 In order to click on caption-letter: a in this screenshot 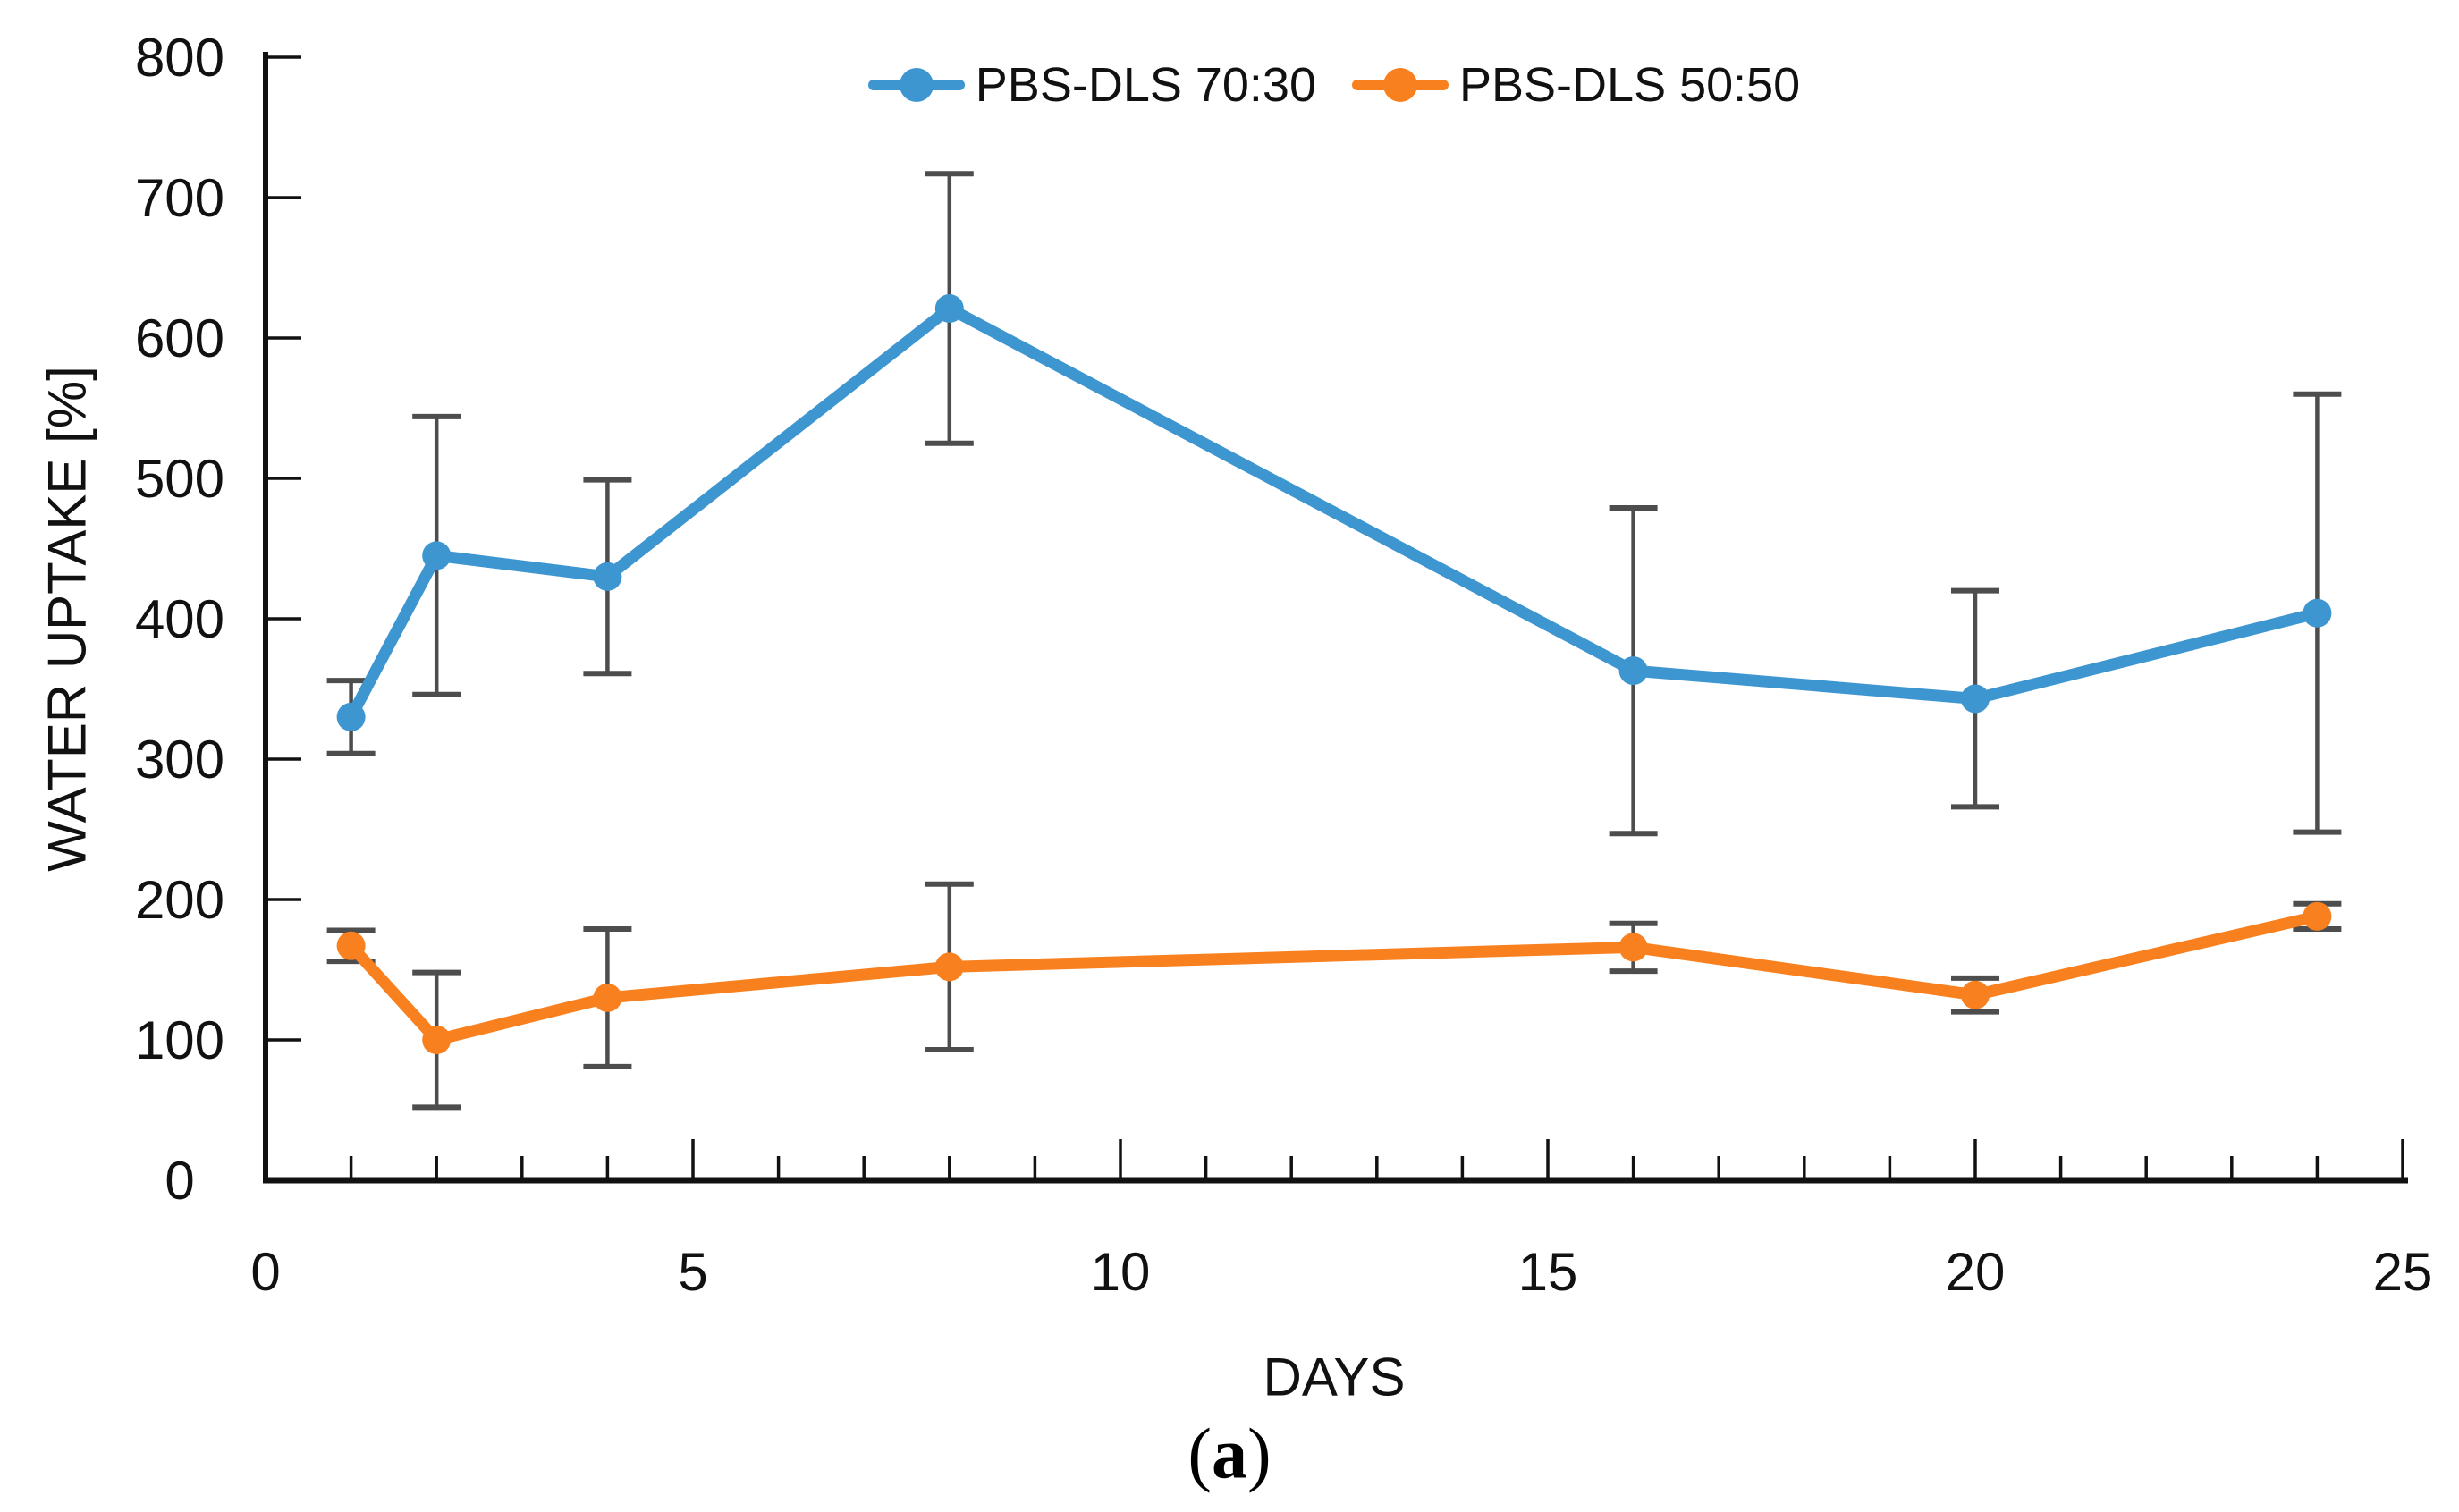, I will do `click(1229, 1455)`.